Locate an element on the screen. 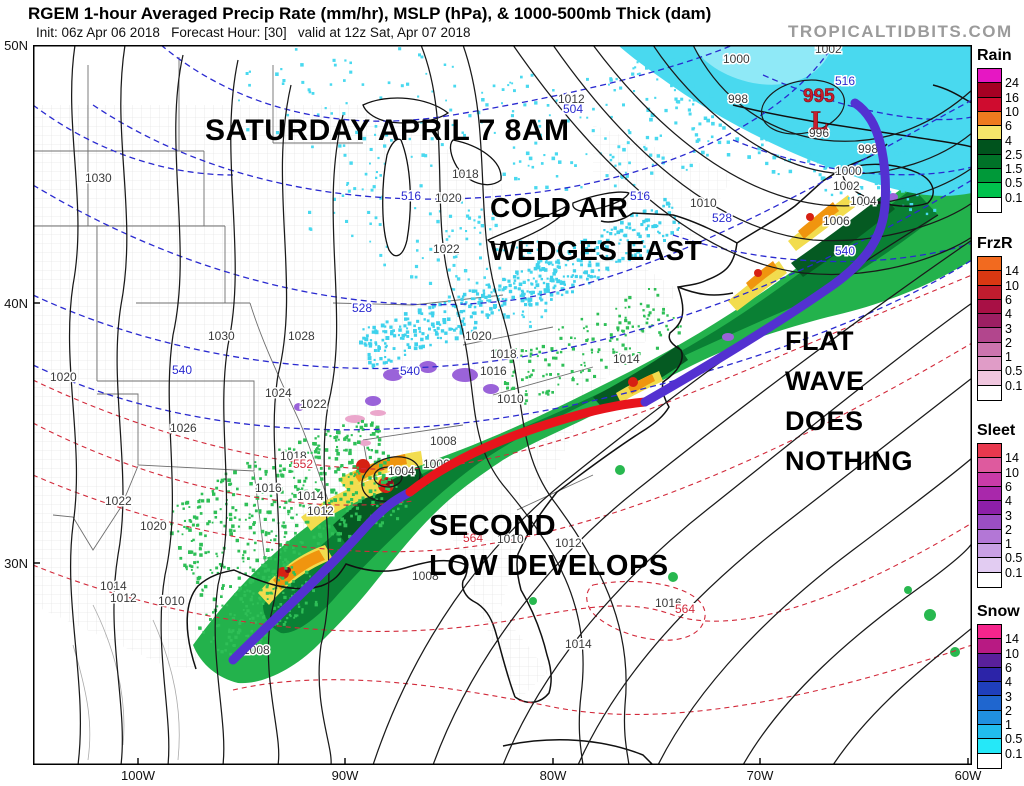  lon-label: 70W is located at coordinates (760, 775).